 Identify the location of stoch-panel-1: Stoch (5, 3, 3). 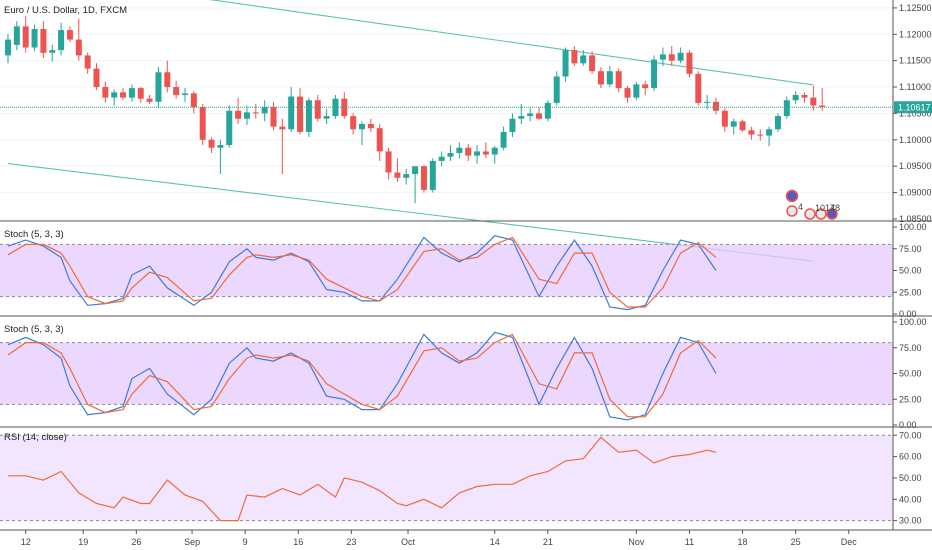
(446, 270).